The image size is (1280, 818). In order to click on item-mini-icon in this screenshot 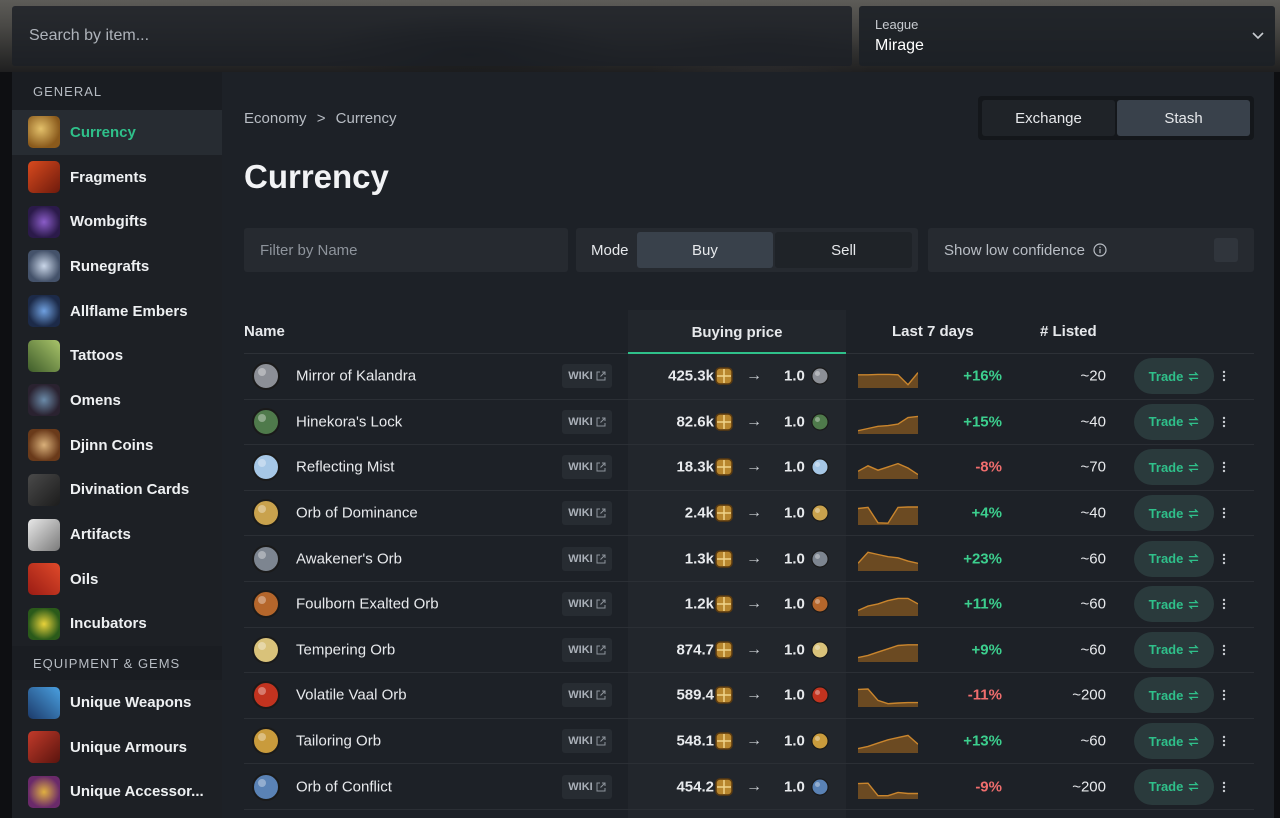, I will do `click(820, 786)`.